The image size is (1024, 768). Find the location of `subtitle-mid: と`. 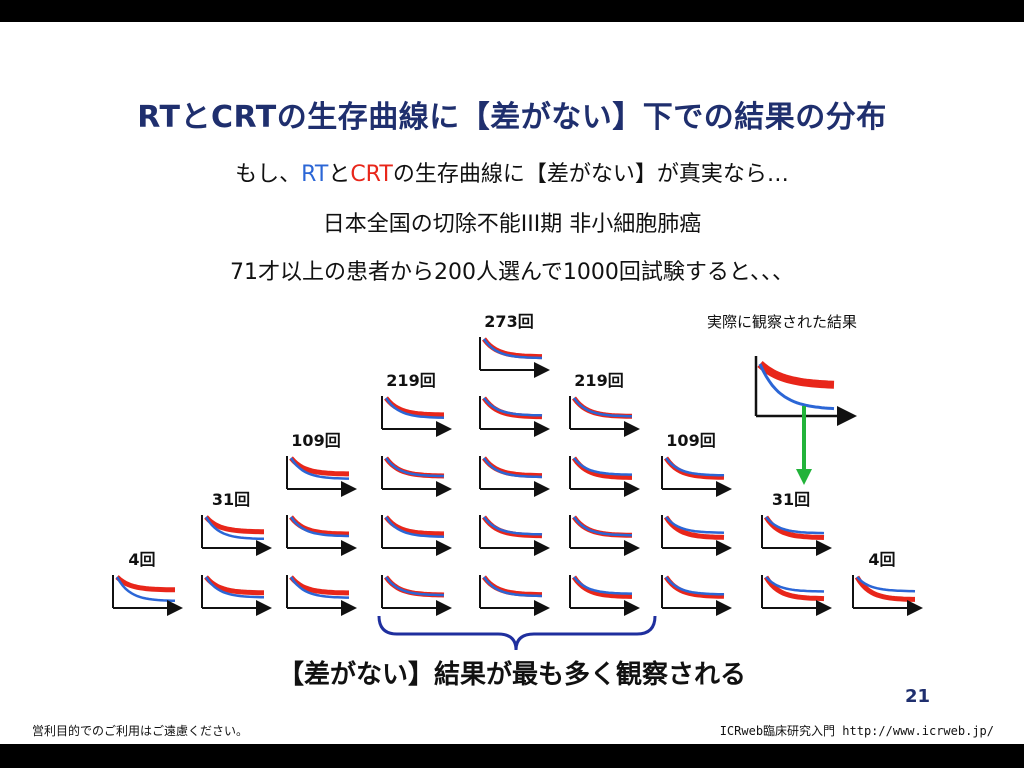

subtitle-mid: と is located at coordinates (339, 174).